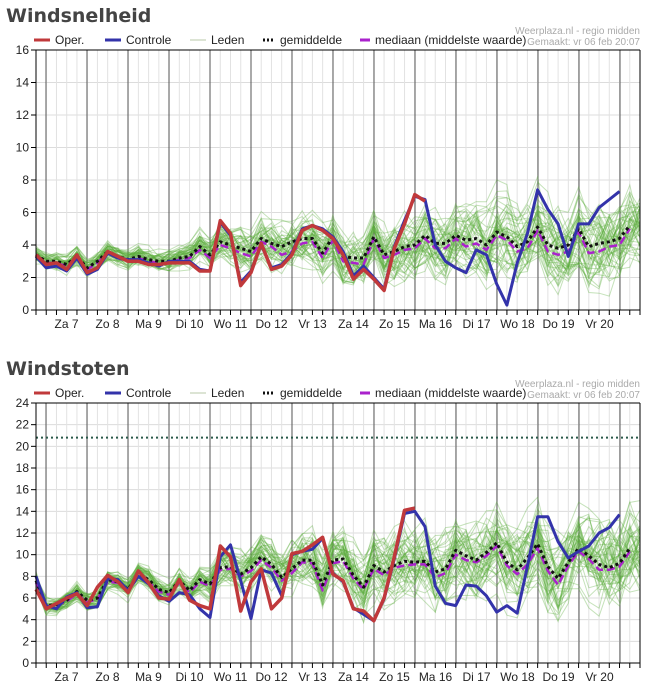  What do you see at coordinates (517, 677) in the screenshot?
I see `x-day-label: Wo 18` at bounding box center [517, 677].